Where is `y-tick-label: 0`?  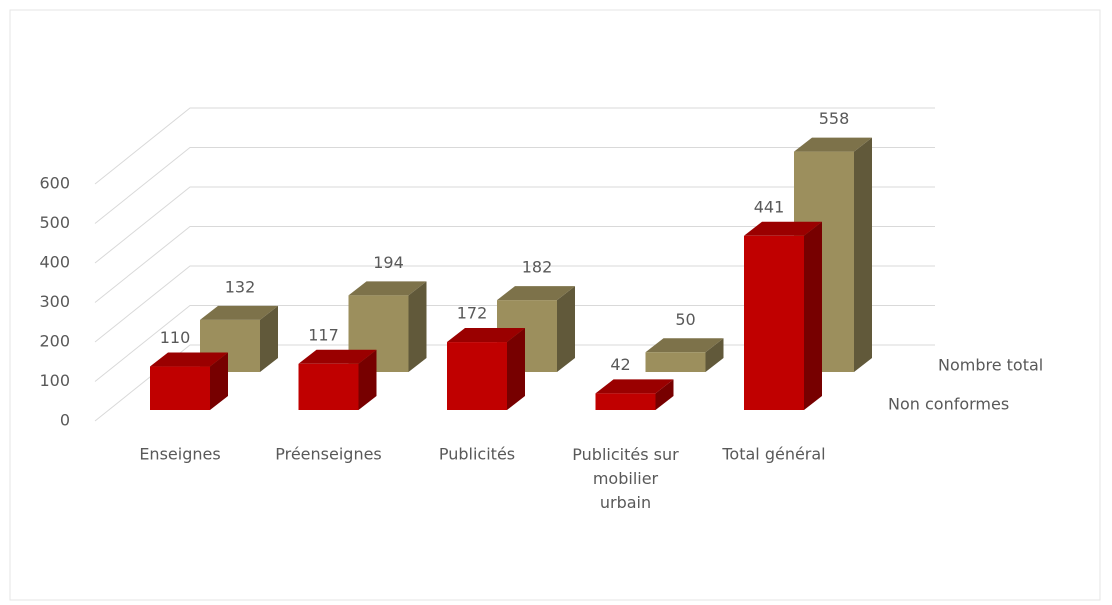 y-tick-label: 0 is located at coordinates (65, 420).